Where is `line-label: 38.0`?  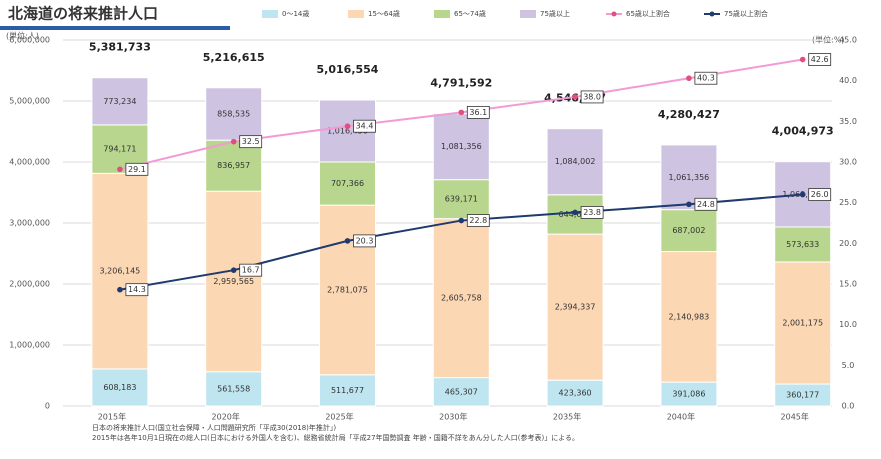 line-label: 38.0 is located at coordinates (592, 96).